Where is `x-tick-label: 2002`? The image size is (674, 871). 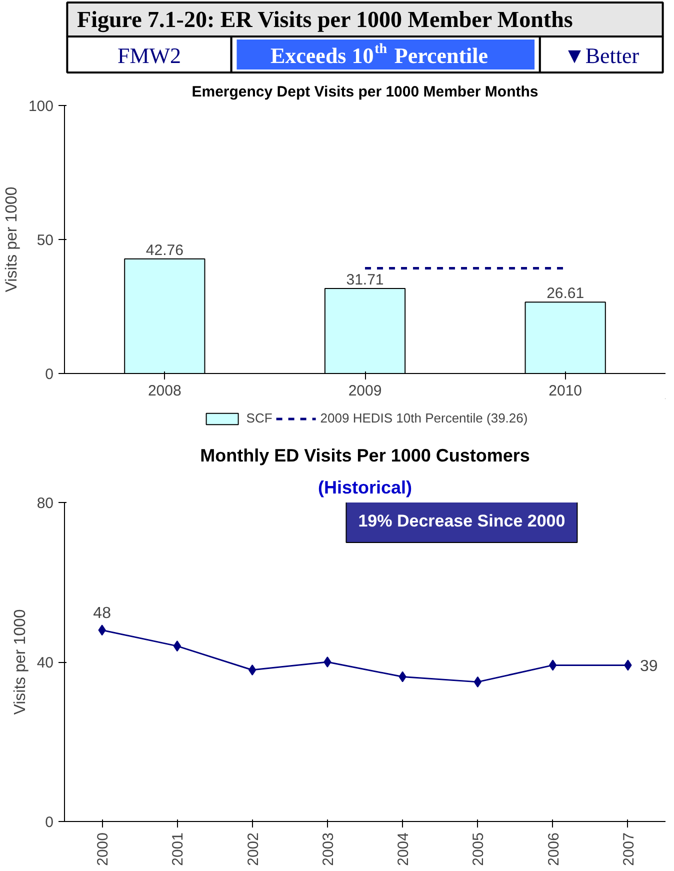
x-tick-label: 2002 is located at coordinates (253, 849).